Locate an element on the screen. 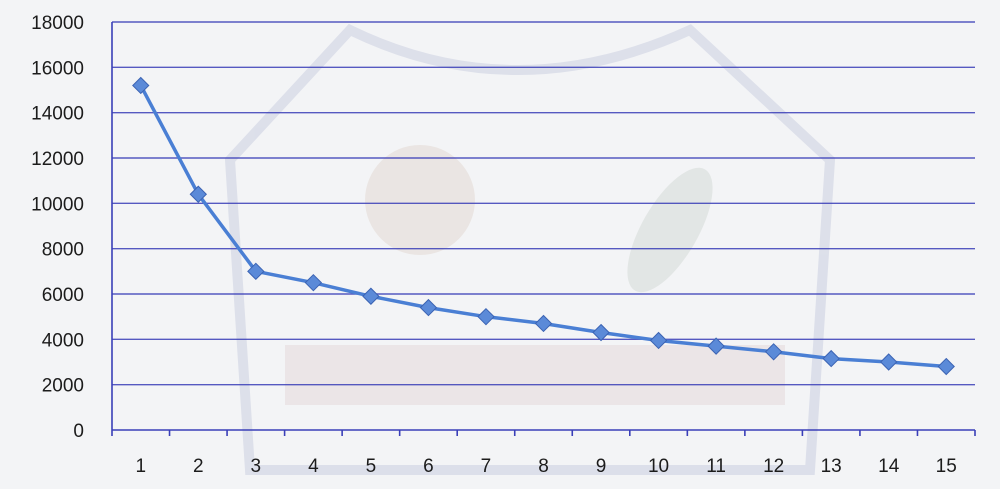  x-axis-ticks: 1 2 3 4 5 6 7 8 9 10 11 12 13 14 15 is located at coordinates (543, 453).